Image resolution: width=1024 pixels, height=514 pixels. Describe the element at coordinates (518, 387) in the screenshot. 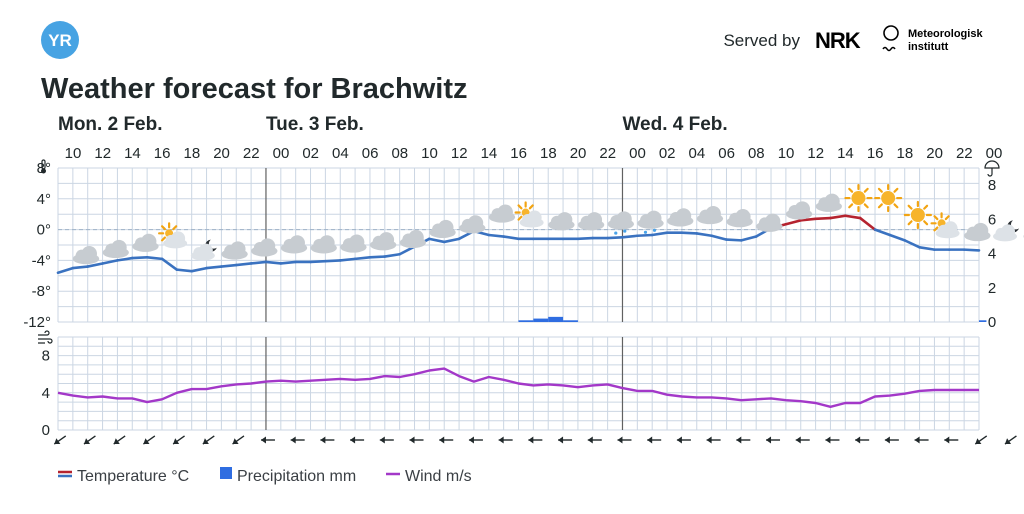

I see `wind-line` at that location.